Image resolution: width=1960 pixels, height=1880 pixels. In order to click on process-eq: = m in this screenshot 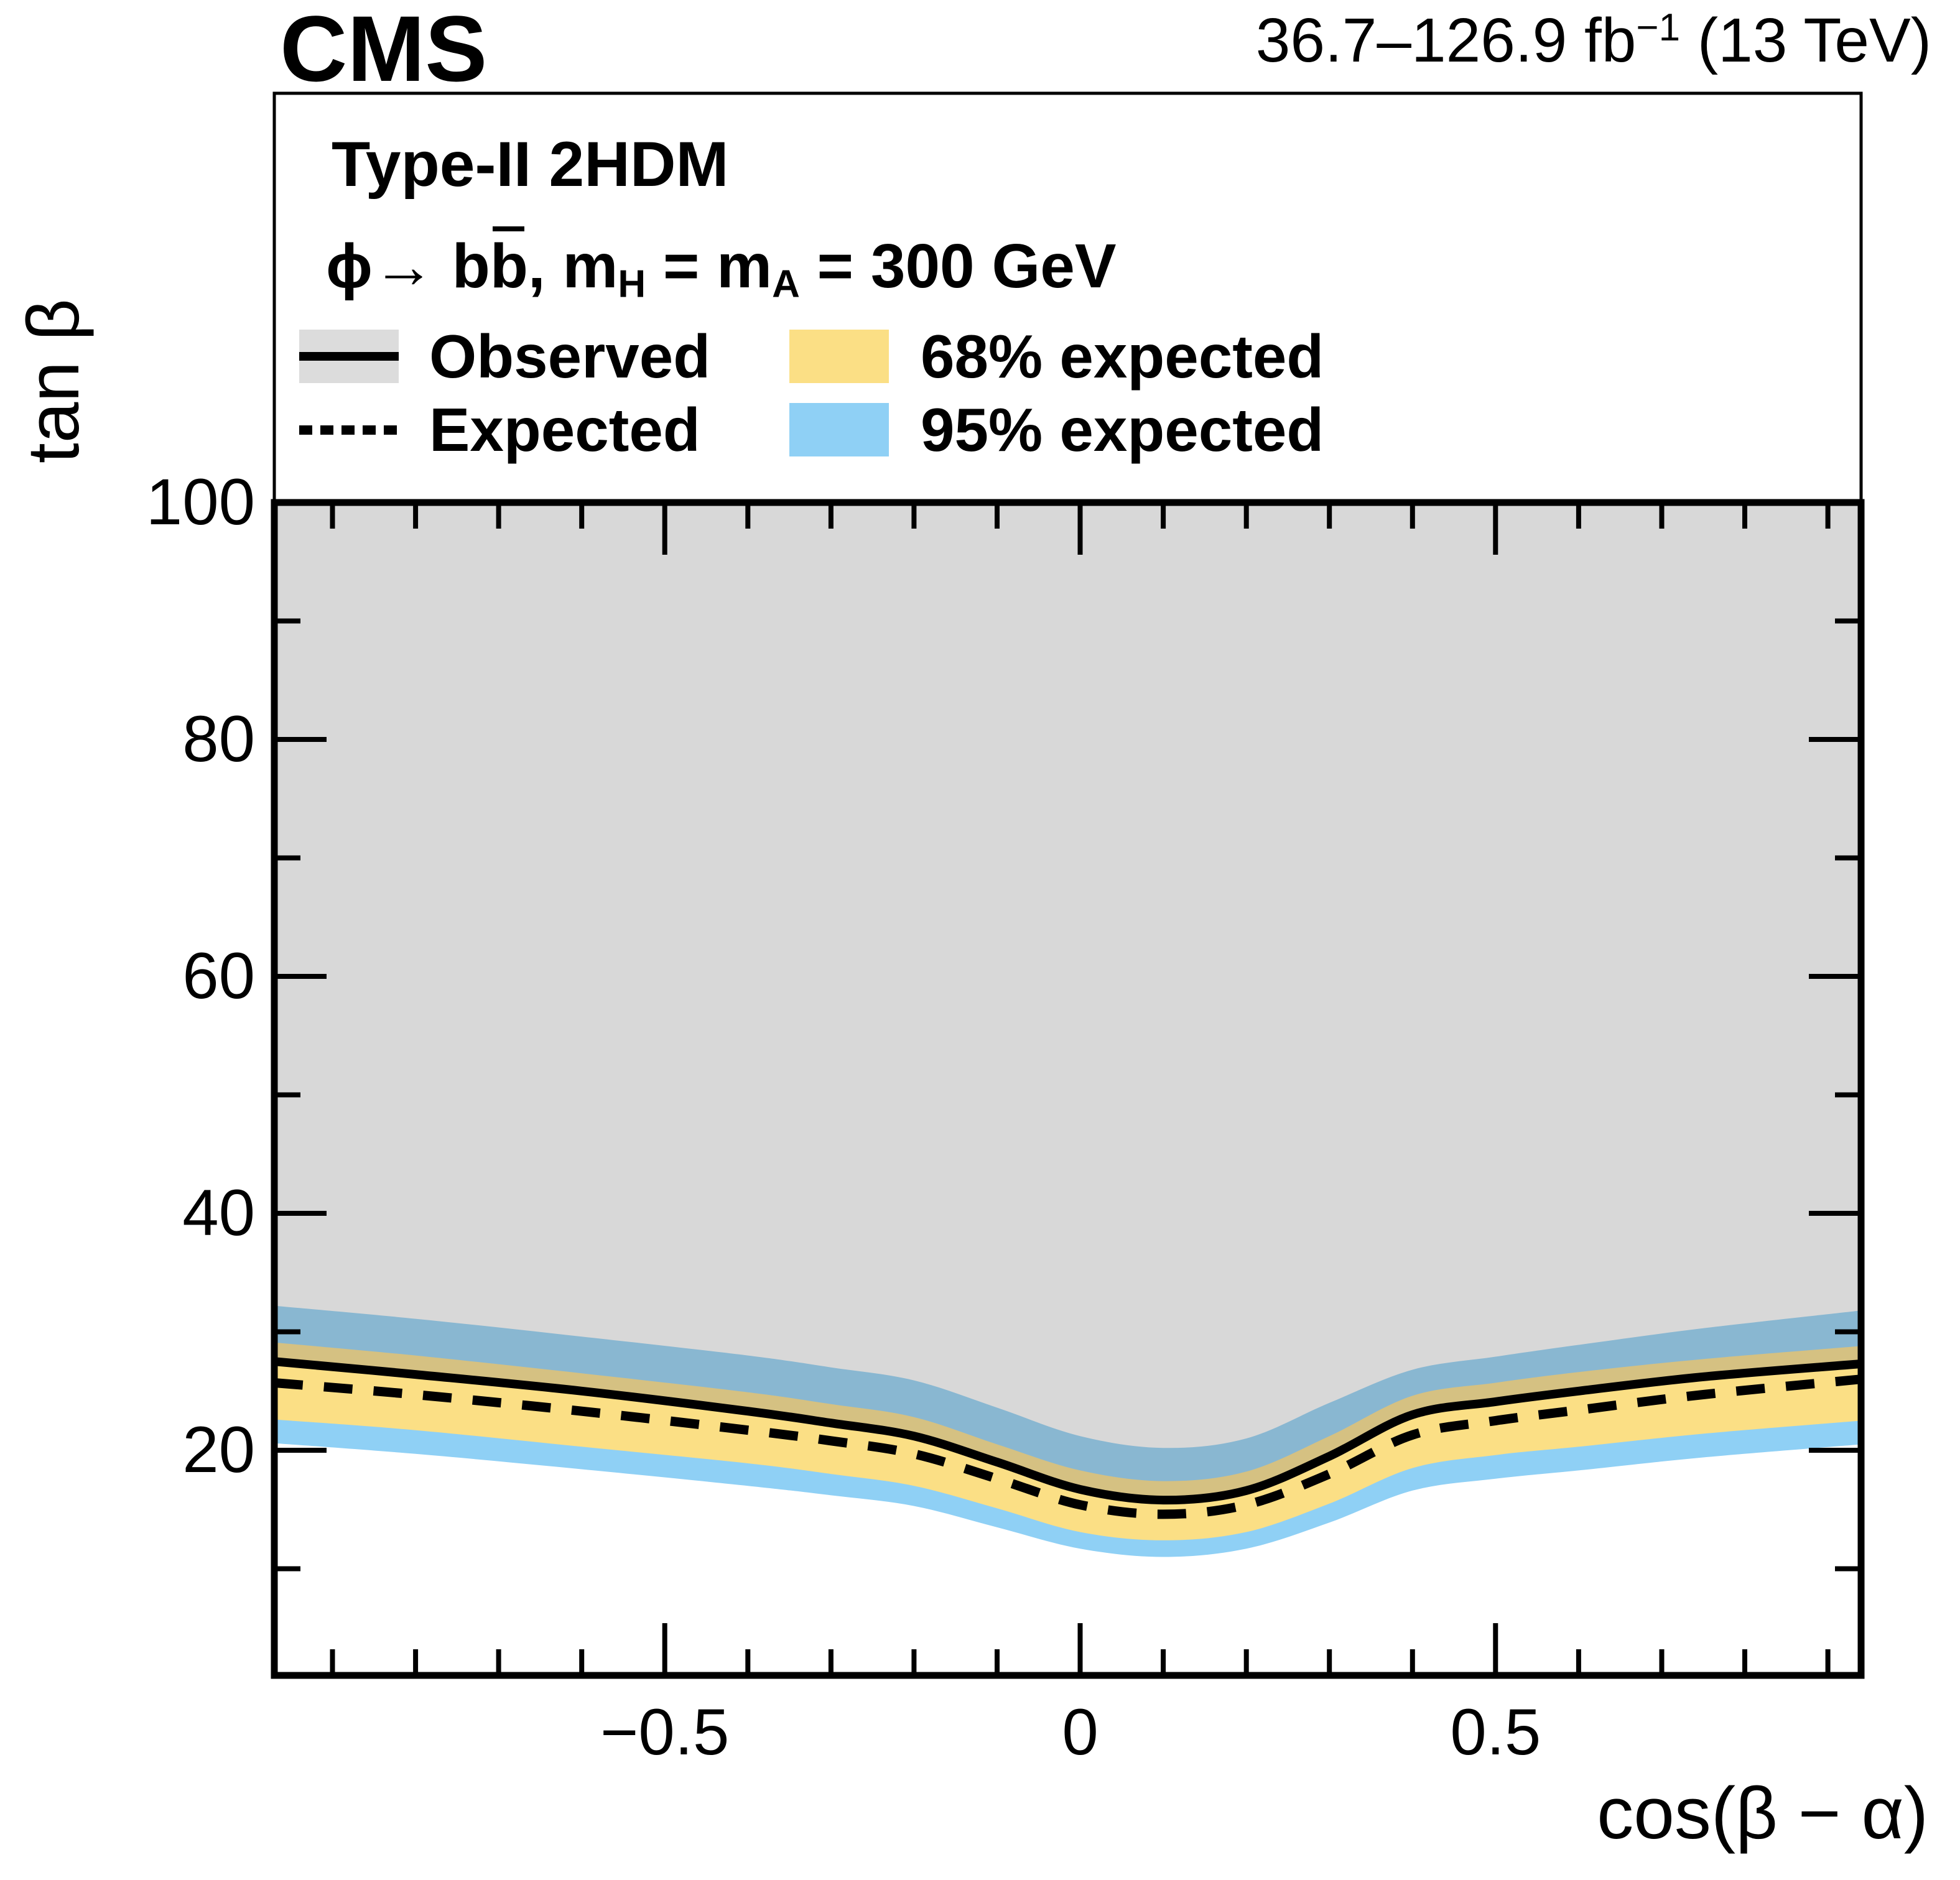, I will do `click(709, 266)`.